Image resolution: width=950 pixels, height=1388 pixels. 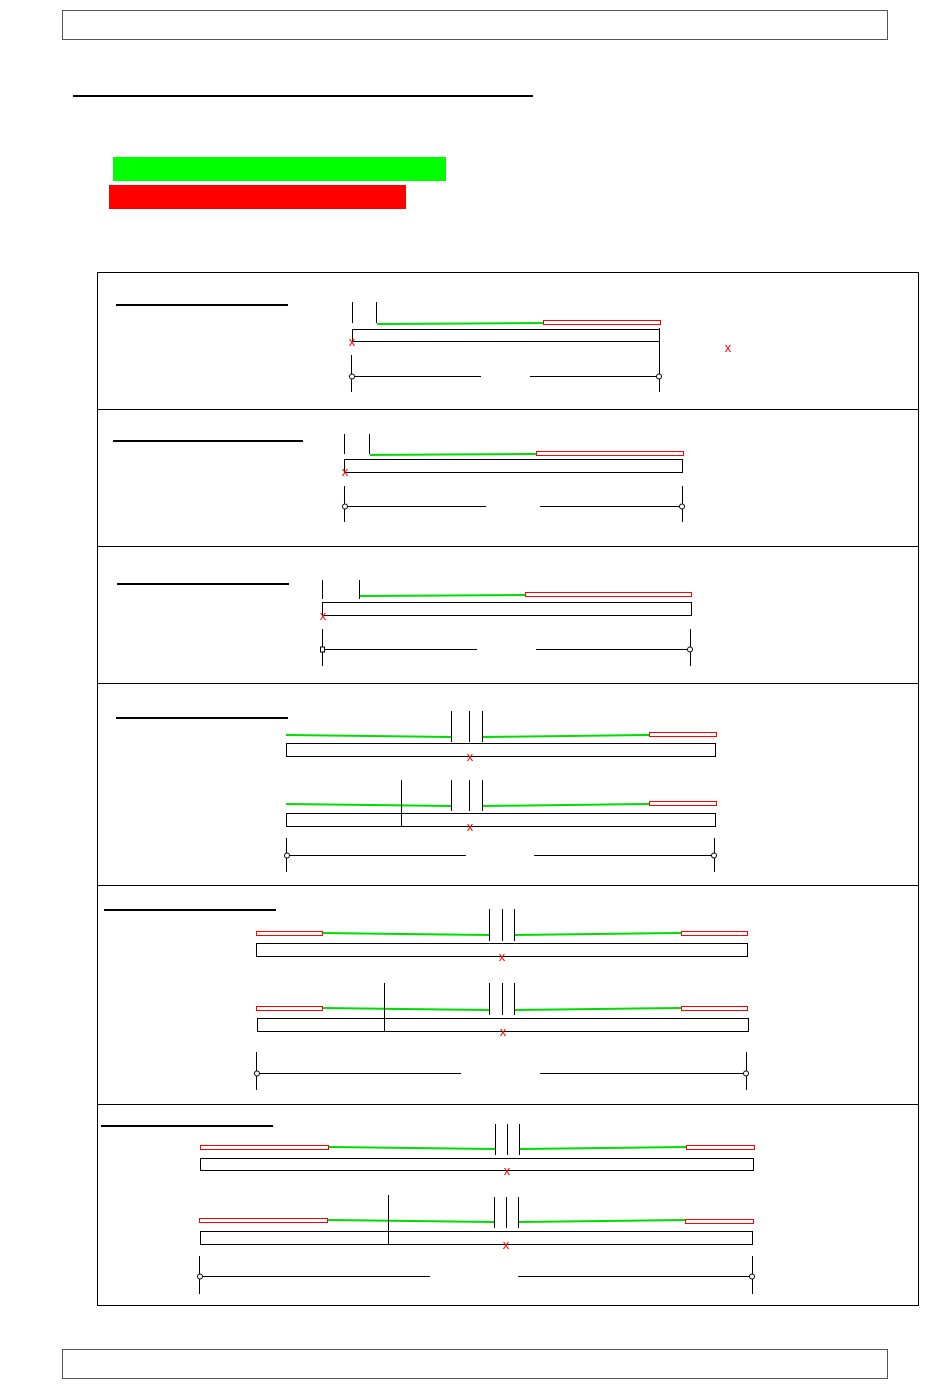 I want to click on header-frame, so click(x=475, y=25).